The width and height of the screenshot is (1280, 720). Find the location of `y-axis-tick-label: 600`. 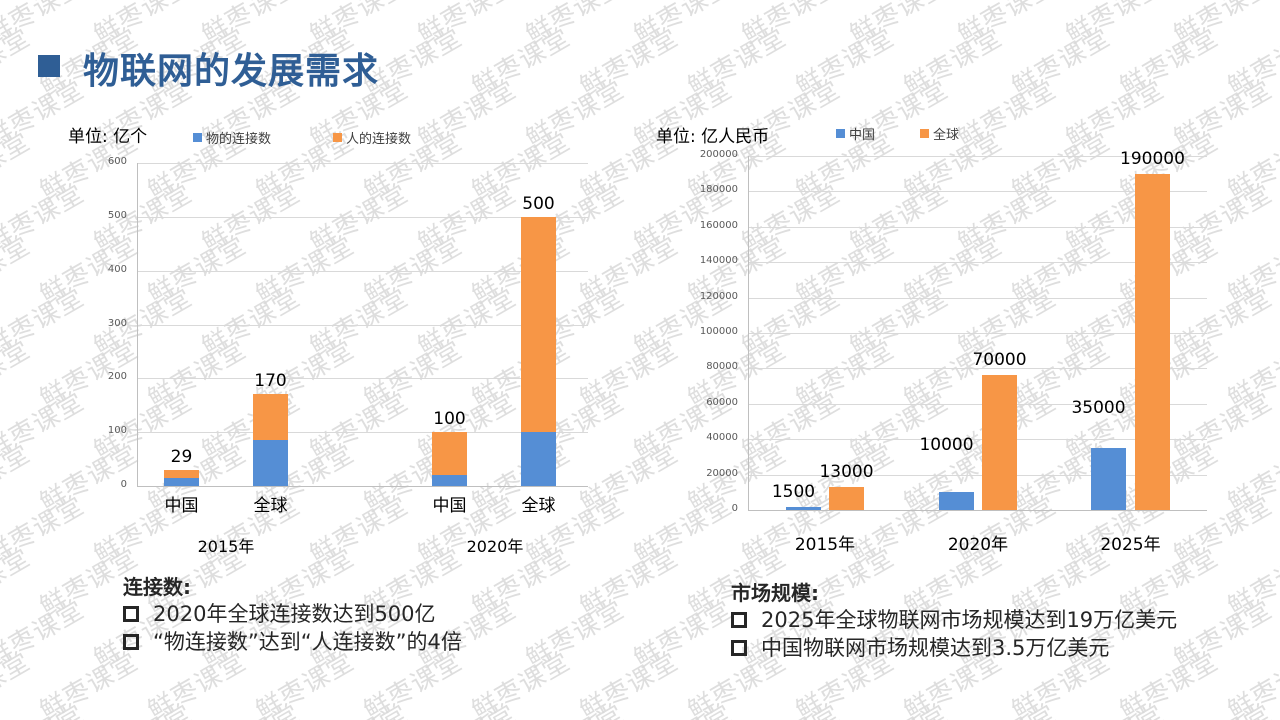

y-axis-tick-label: 600 is located at coordinates (117, 161).